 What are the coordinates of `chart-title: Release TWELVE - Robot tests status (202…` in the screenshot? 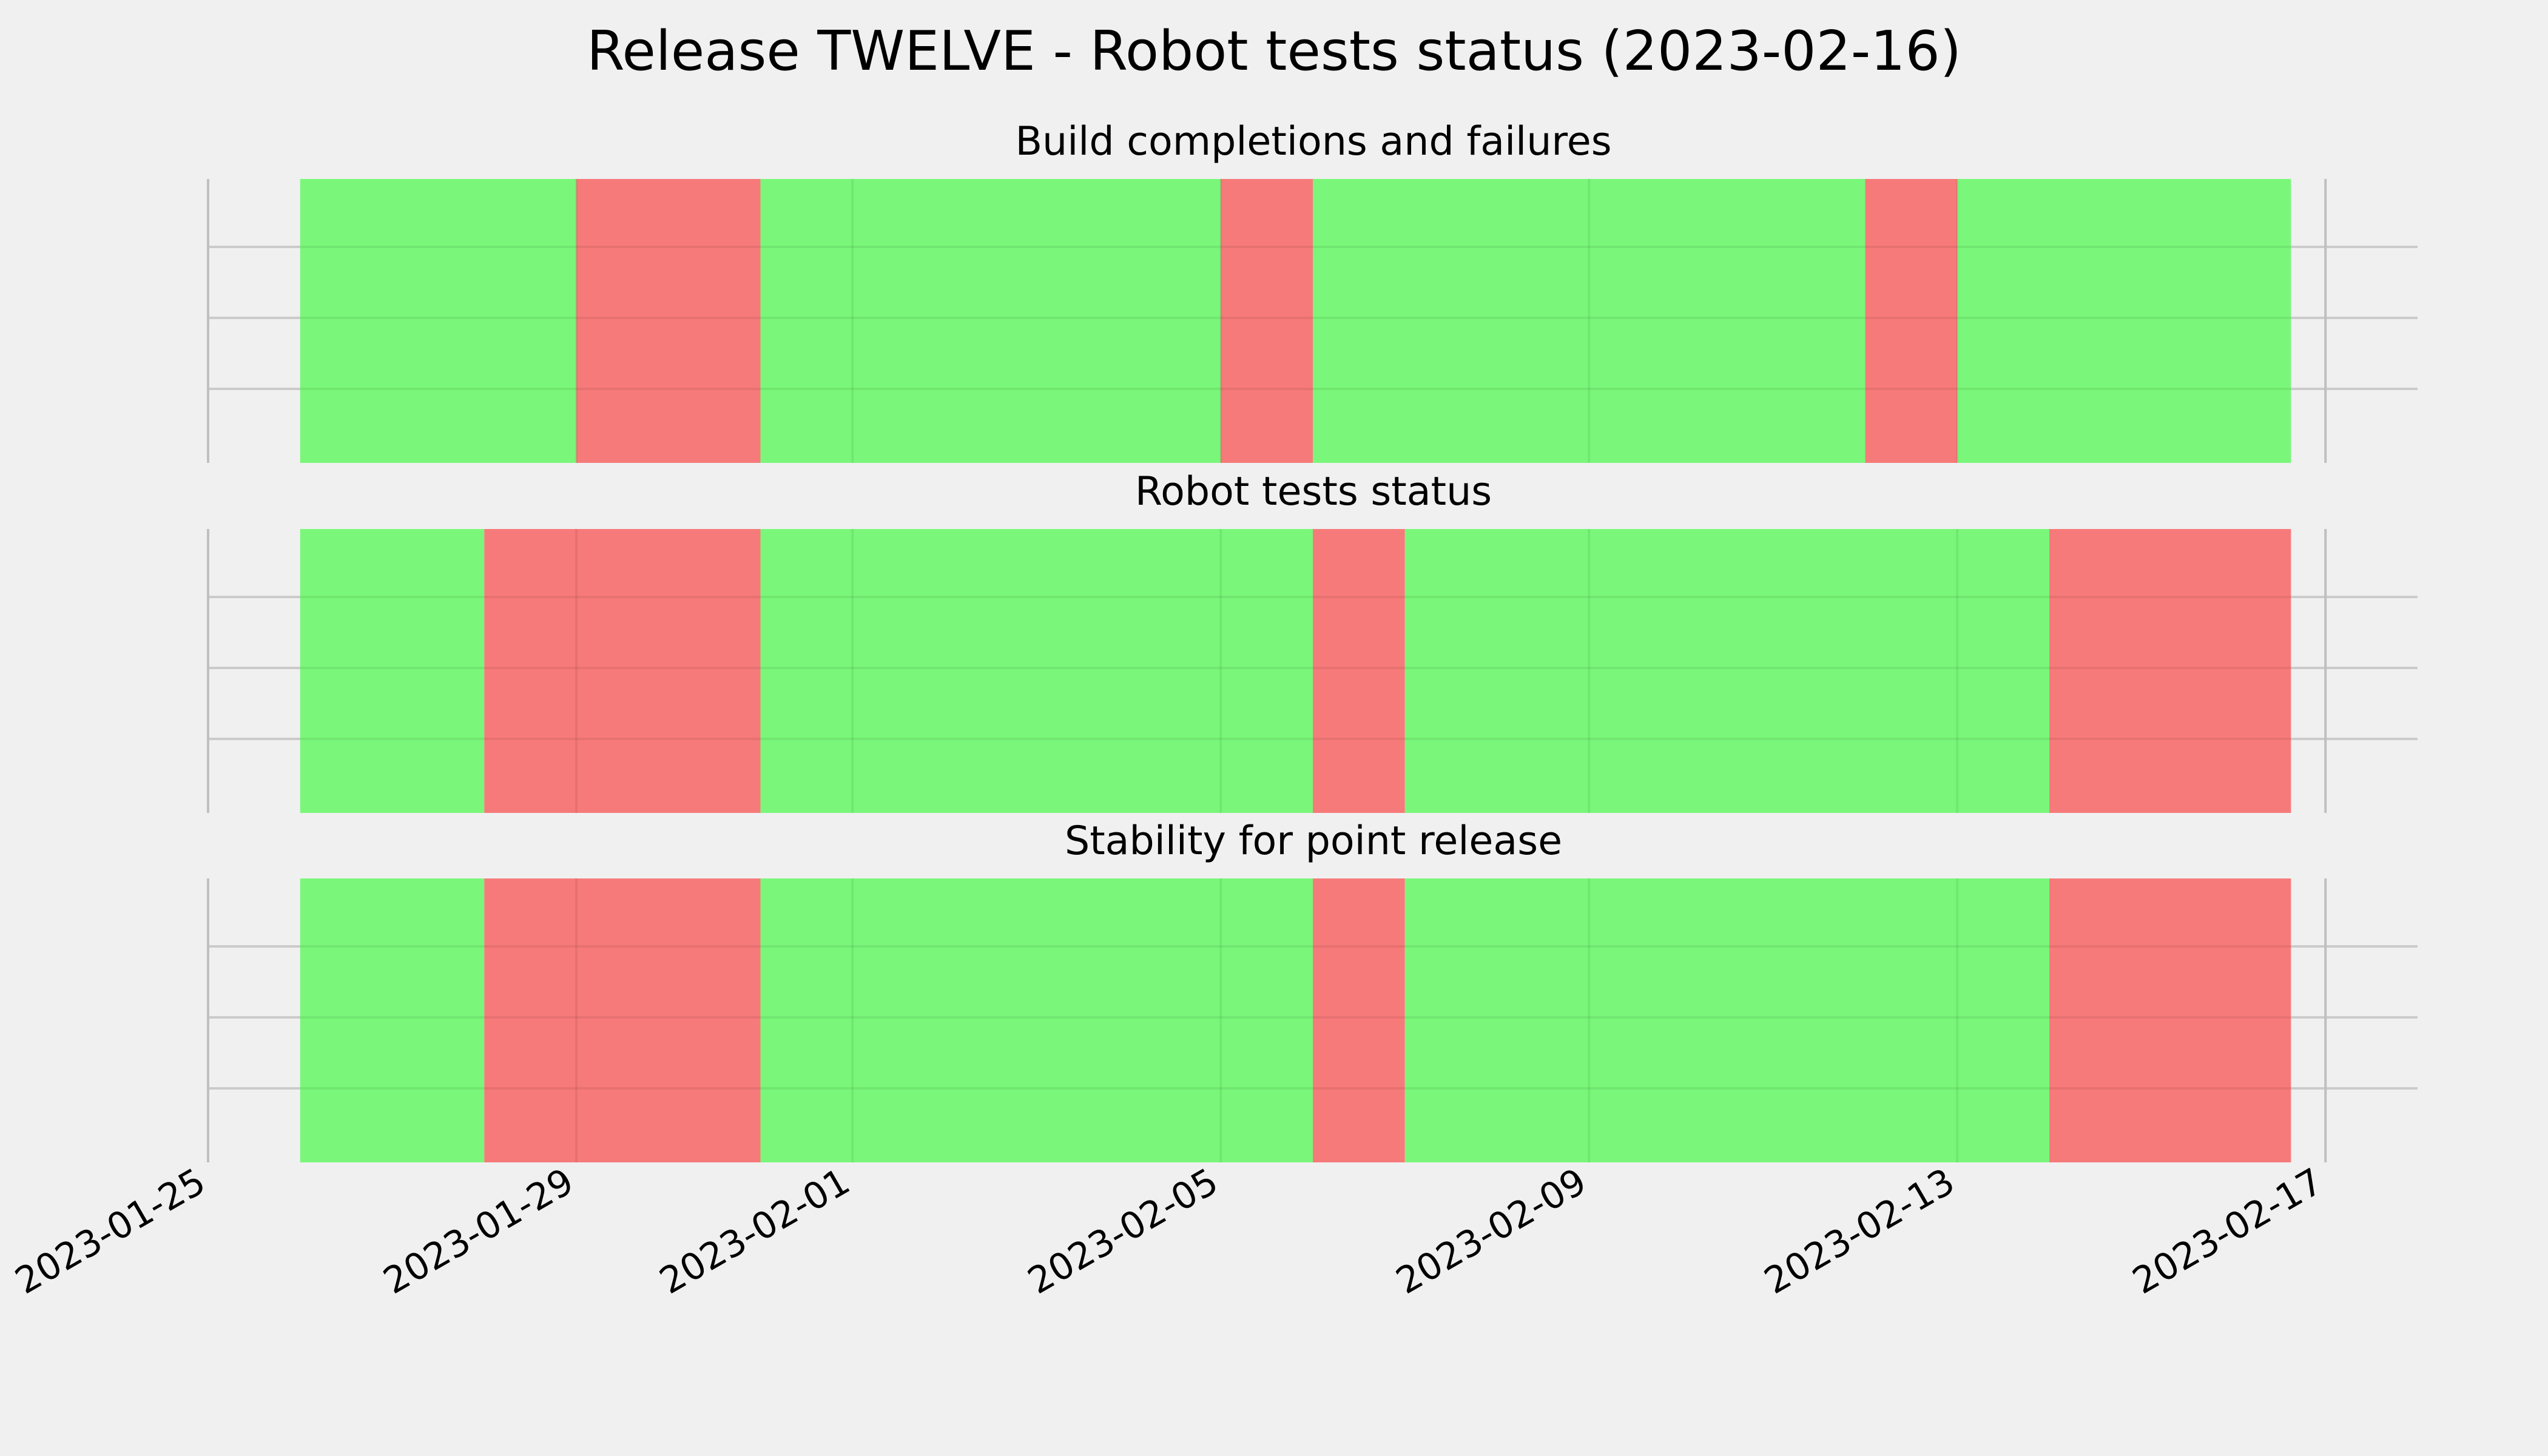 It's located at (1274, 51).